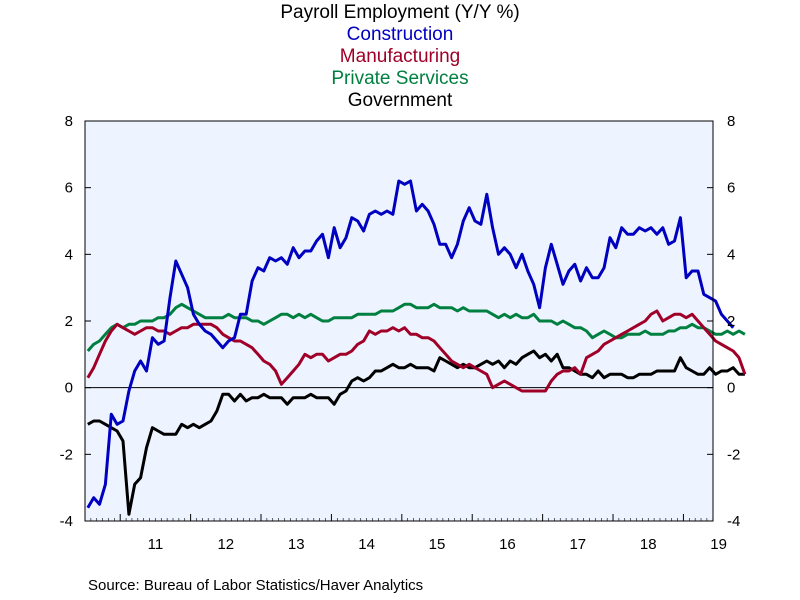 This screenshot has height=600, width=800. I want to click on y-tick-label-left: 8, so click(69, 121).